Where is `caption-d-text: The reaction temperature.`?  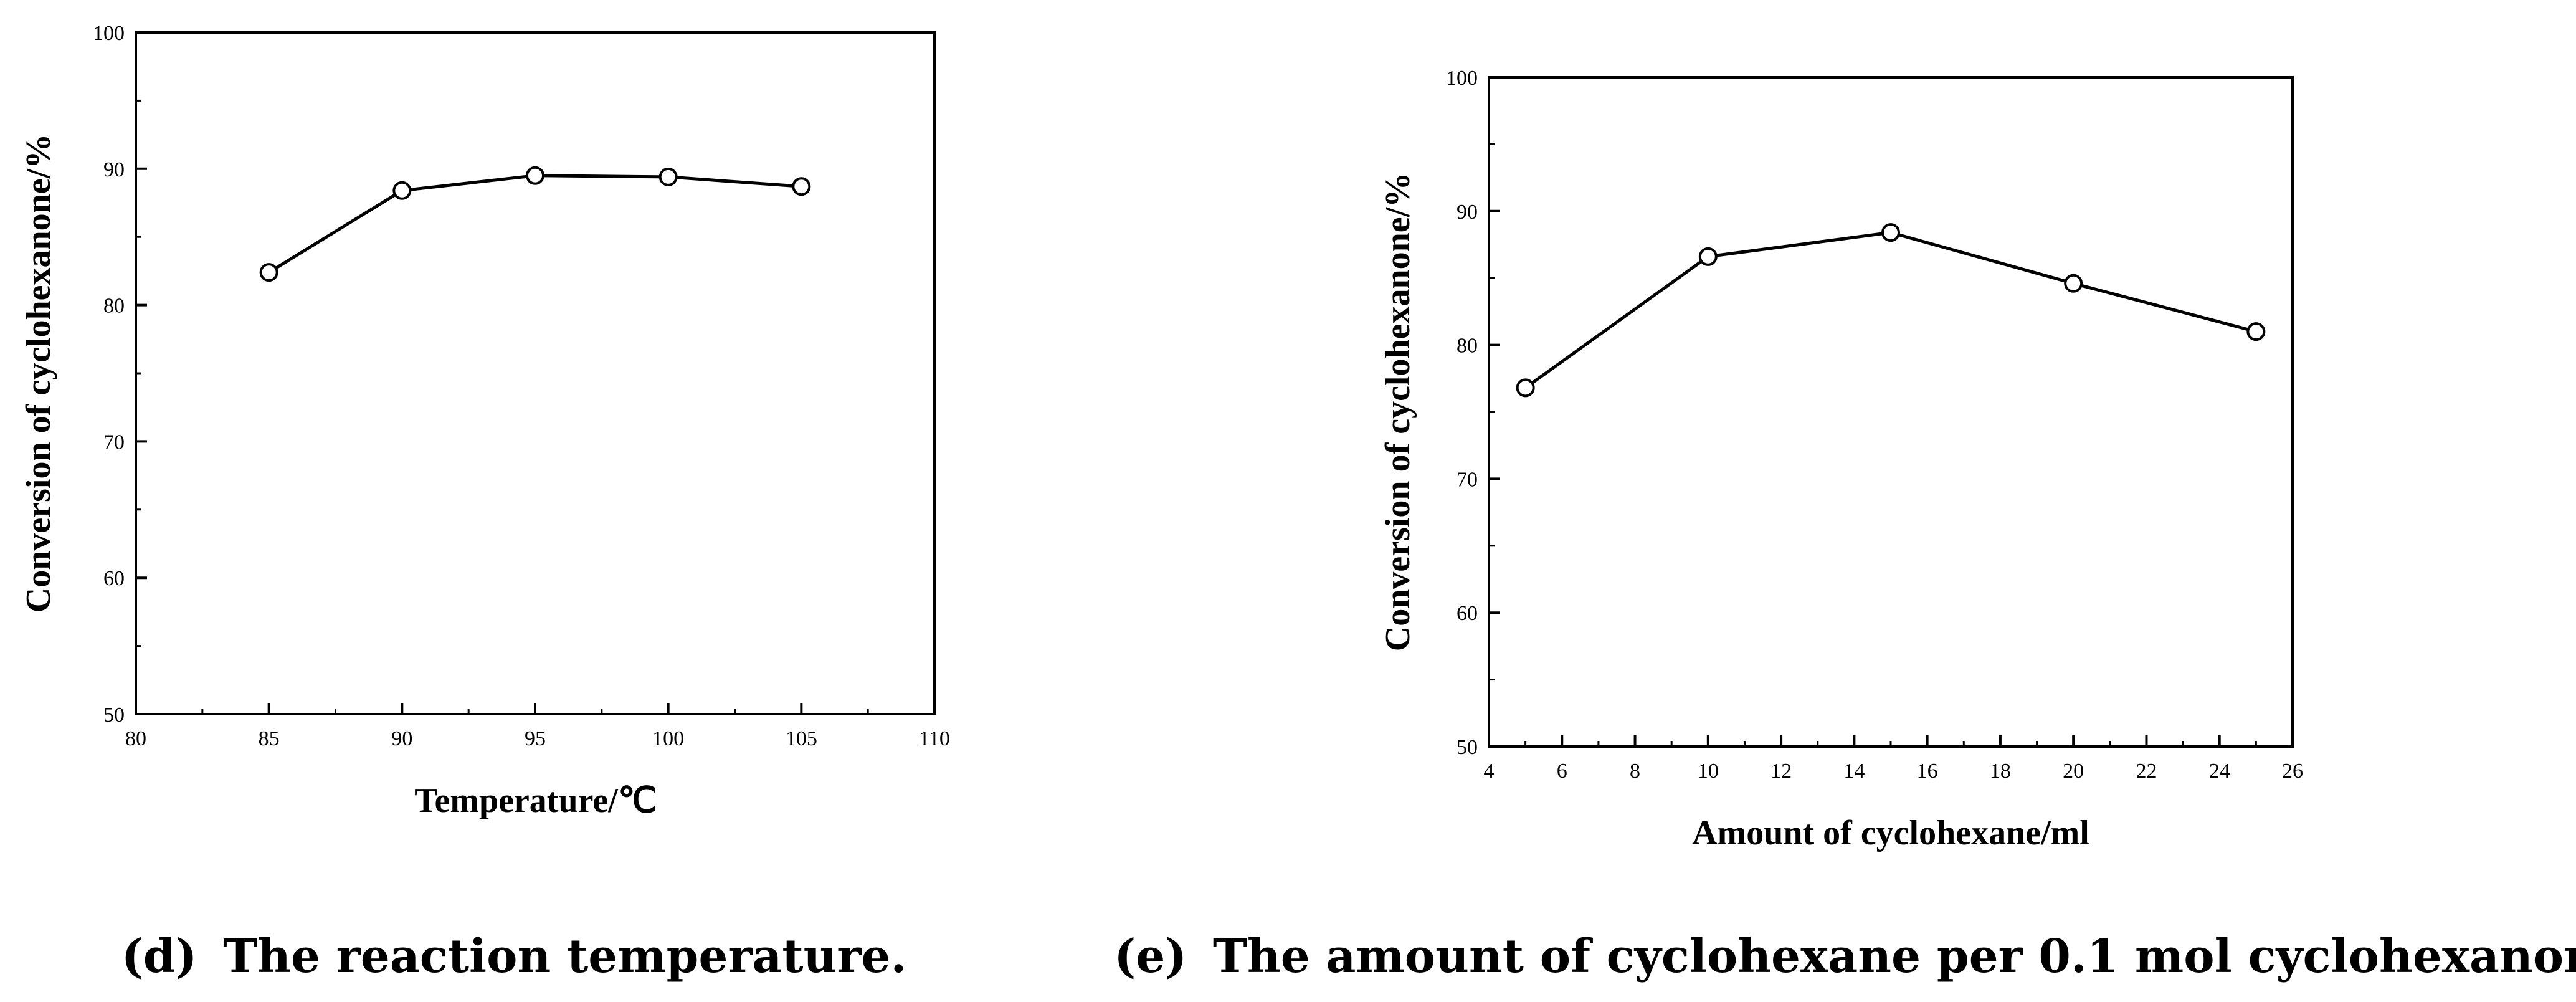
caption-d-text: The reaction temperature. is located at coordinates (564, 956).